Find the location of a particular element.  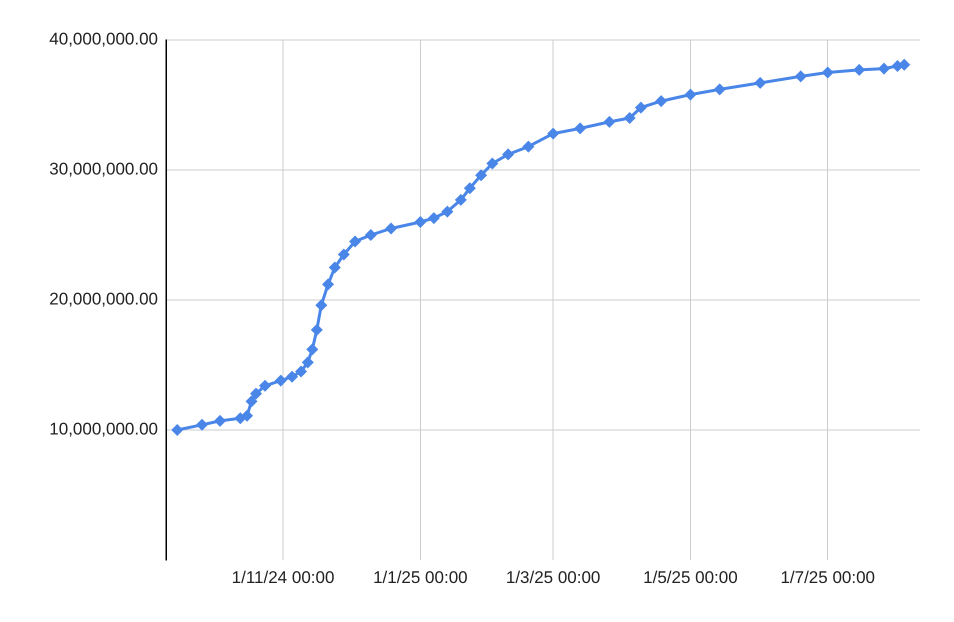

y-tick-label: 40,000,000.00 is located at coordinates (103, 39).